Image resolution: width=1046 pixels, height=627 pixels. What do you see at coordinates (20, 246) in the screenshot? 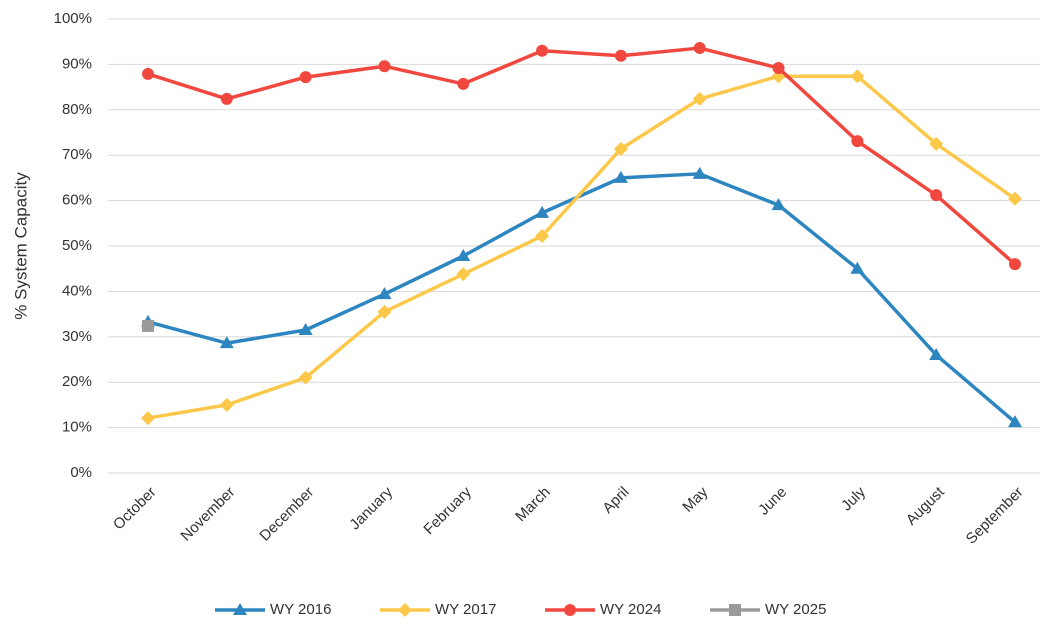
I see `y-axis-label: % System Capacity` at bounding box center [20, 246].